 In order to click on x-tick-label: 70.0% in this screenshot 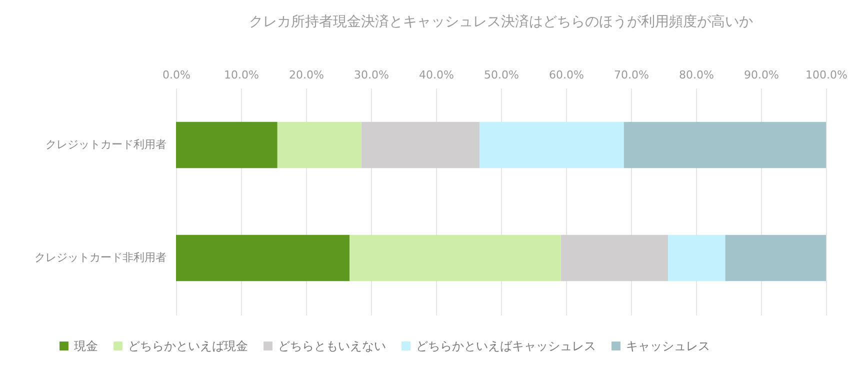, I will do `click(631, 75)`.